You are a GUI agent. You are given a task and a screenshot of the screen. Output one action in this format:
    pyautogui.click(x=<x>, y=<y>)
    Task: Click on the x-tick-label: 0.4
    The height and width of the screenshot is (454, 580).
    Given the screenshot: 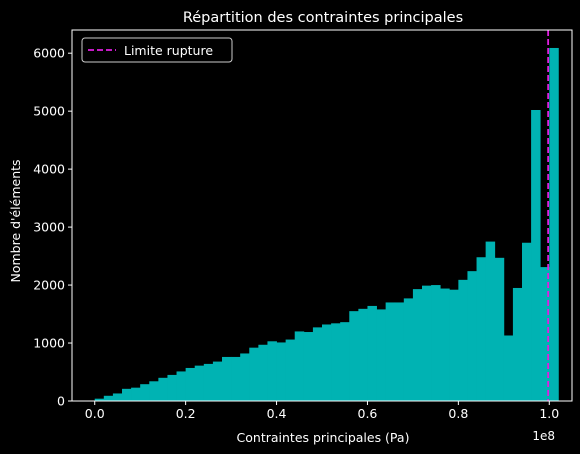 What is the action you would take?
    pyautogui.click(x=277, y=413)
    